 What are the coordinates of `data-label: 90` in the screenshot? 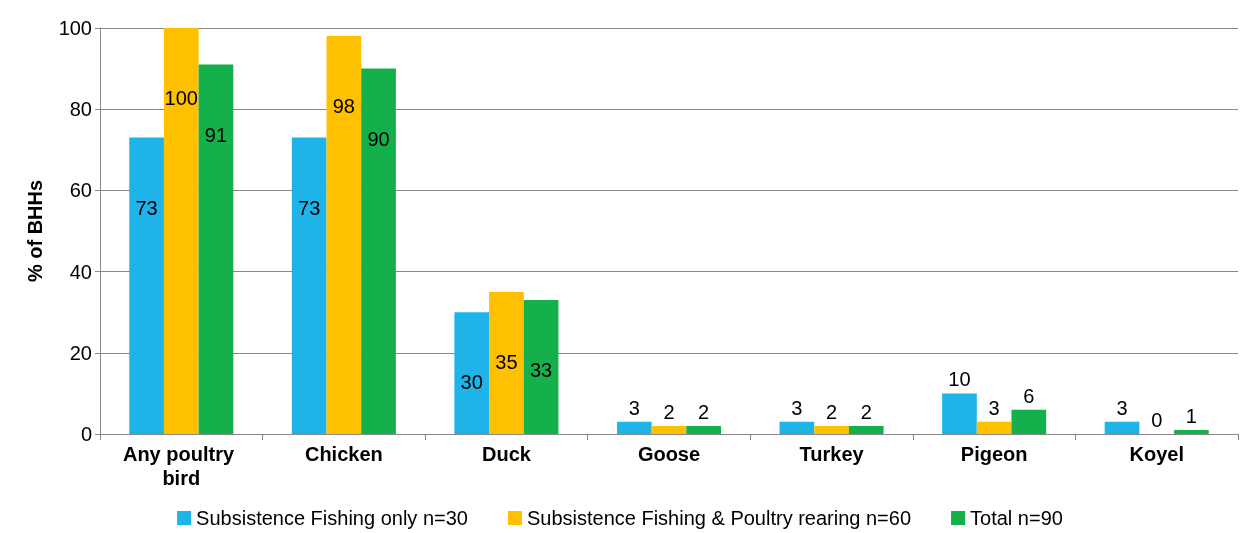 It's located at (378, 138).